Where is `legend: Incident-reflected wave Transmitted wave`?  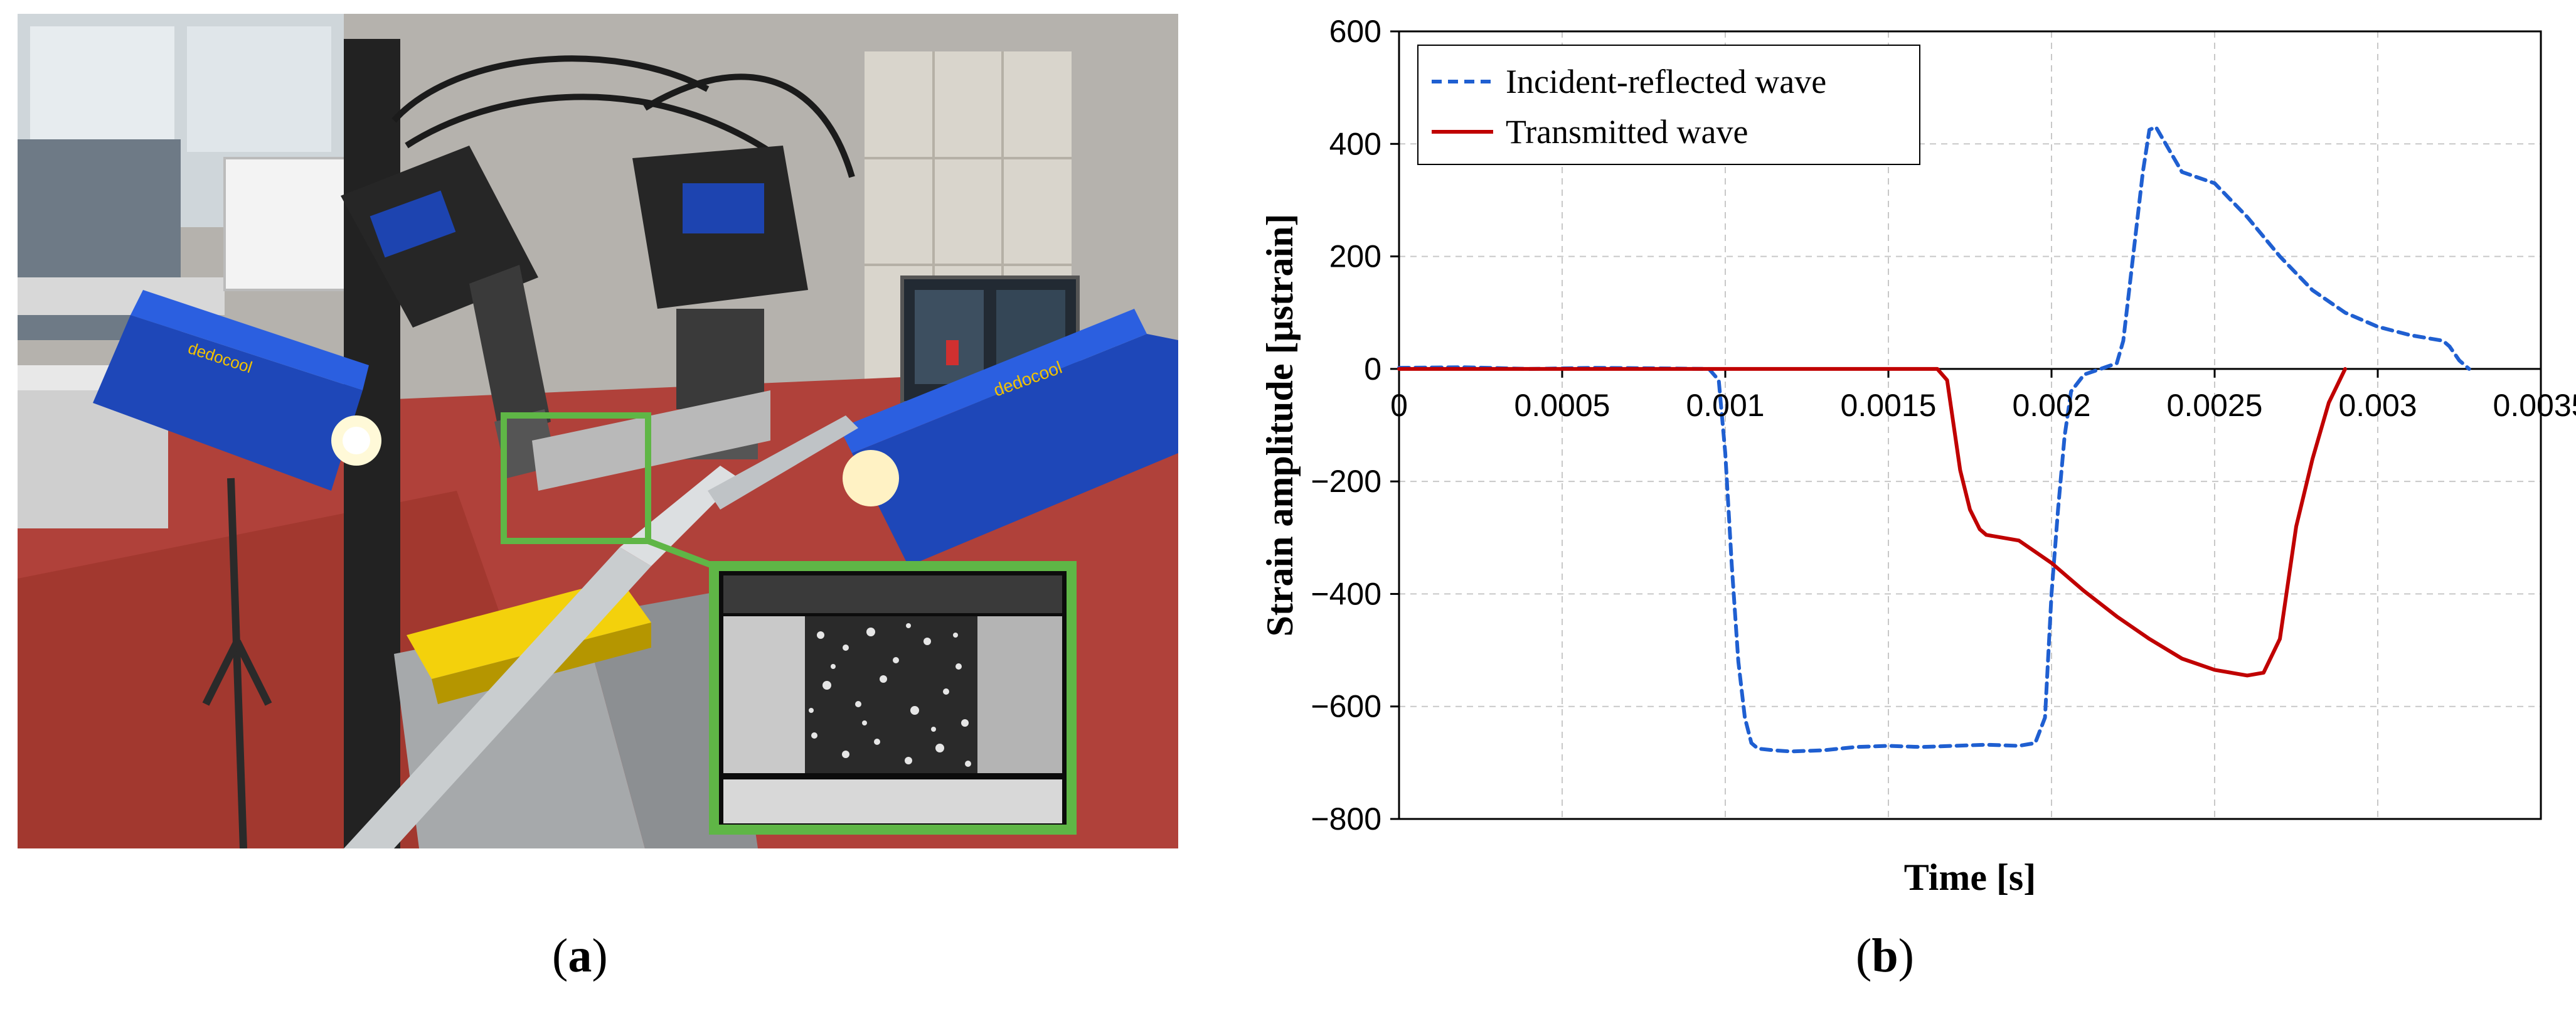
legend: Incident-reflected wave Transmitted wave is located at coordinates (1668, 105).